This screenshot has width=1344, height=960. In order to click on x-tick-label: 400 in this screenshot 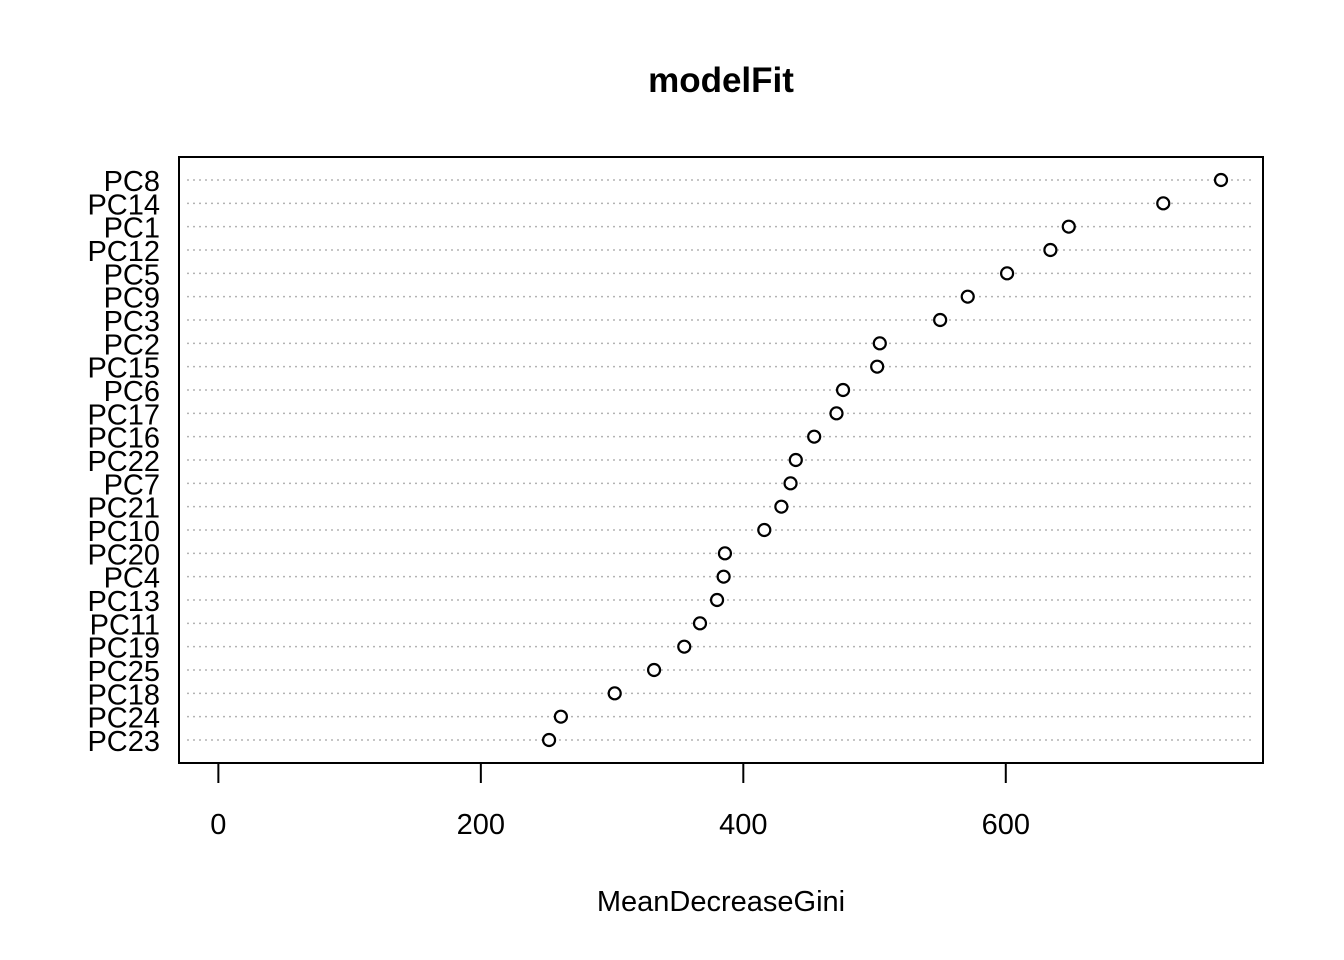, I will do `click(743, 825)`.